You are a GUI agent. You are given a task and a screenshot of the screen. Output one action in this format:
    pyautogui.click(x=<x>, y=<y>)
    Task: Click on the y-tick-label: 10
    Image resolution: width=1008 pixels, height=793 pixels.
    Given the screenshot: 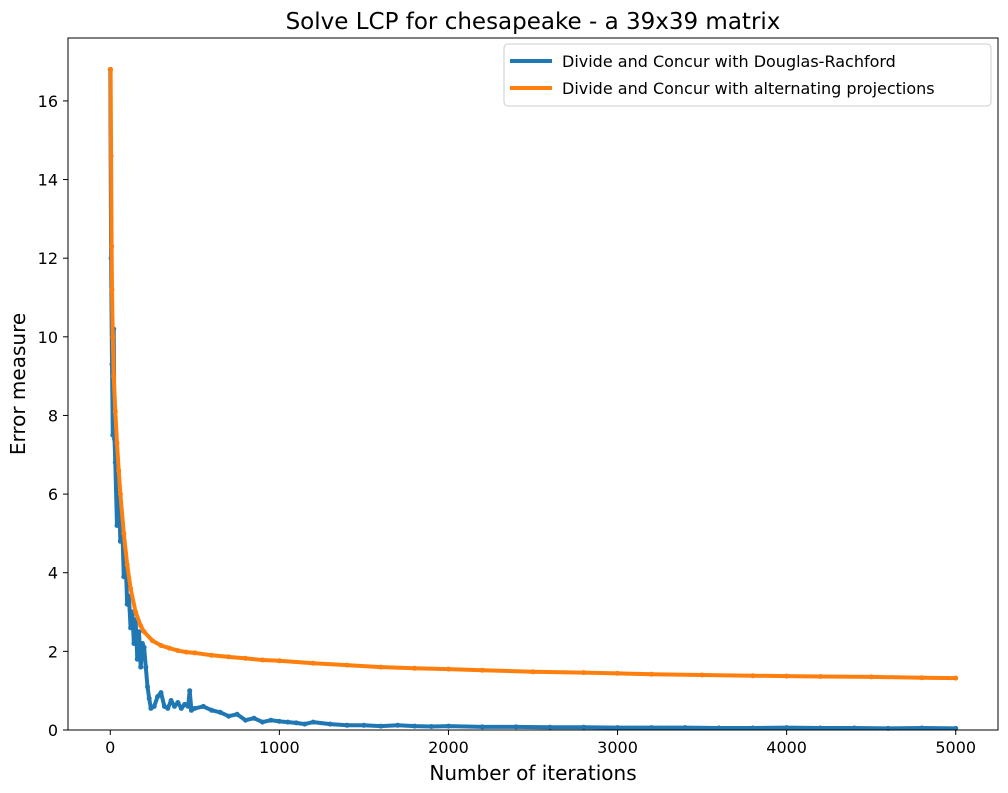 What is the action you would take?
    pyautogui.click(x=48, y=337)
    